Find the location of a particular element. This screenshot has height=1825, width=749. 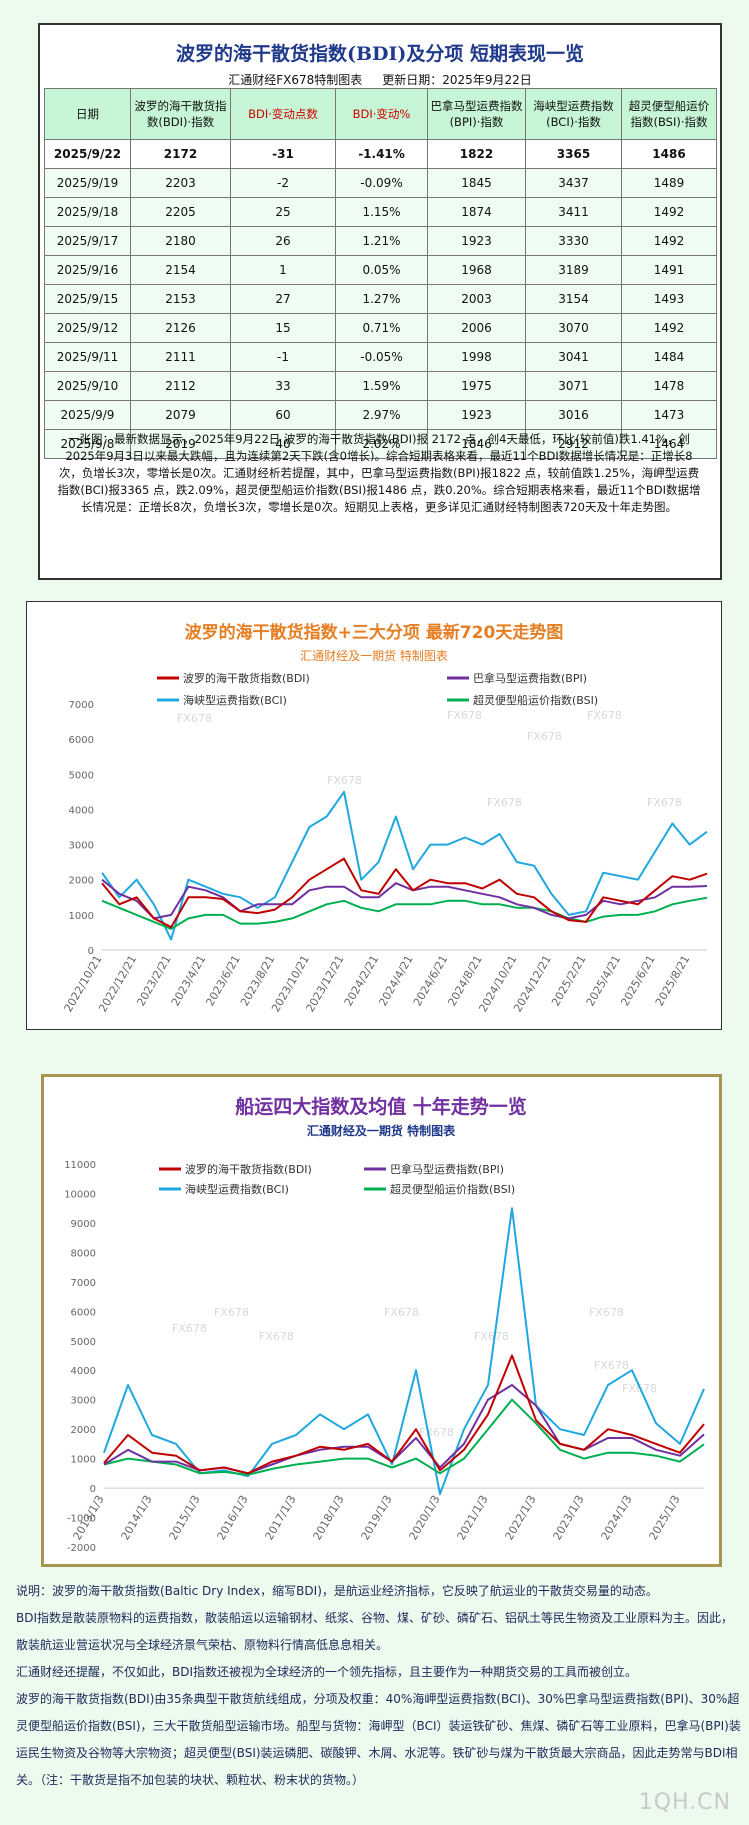

table-cell: 2153 is located at coordinates (180, 299).